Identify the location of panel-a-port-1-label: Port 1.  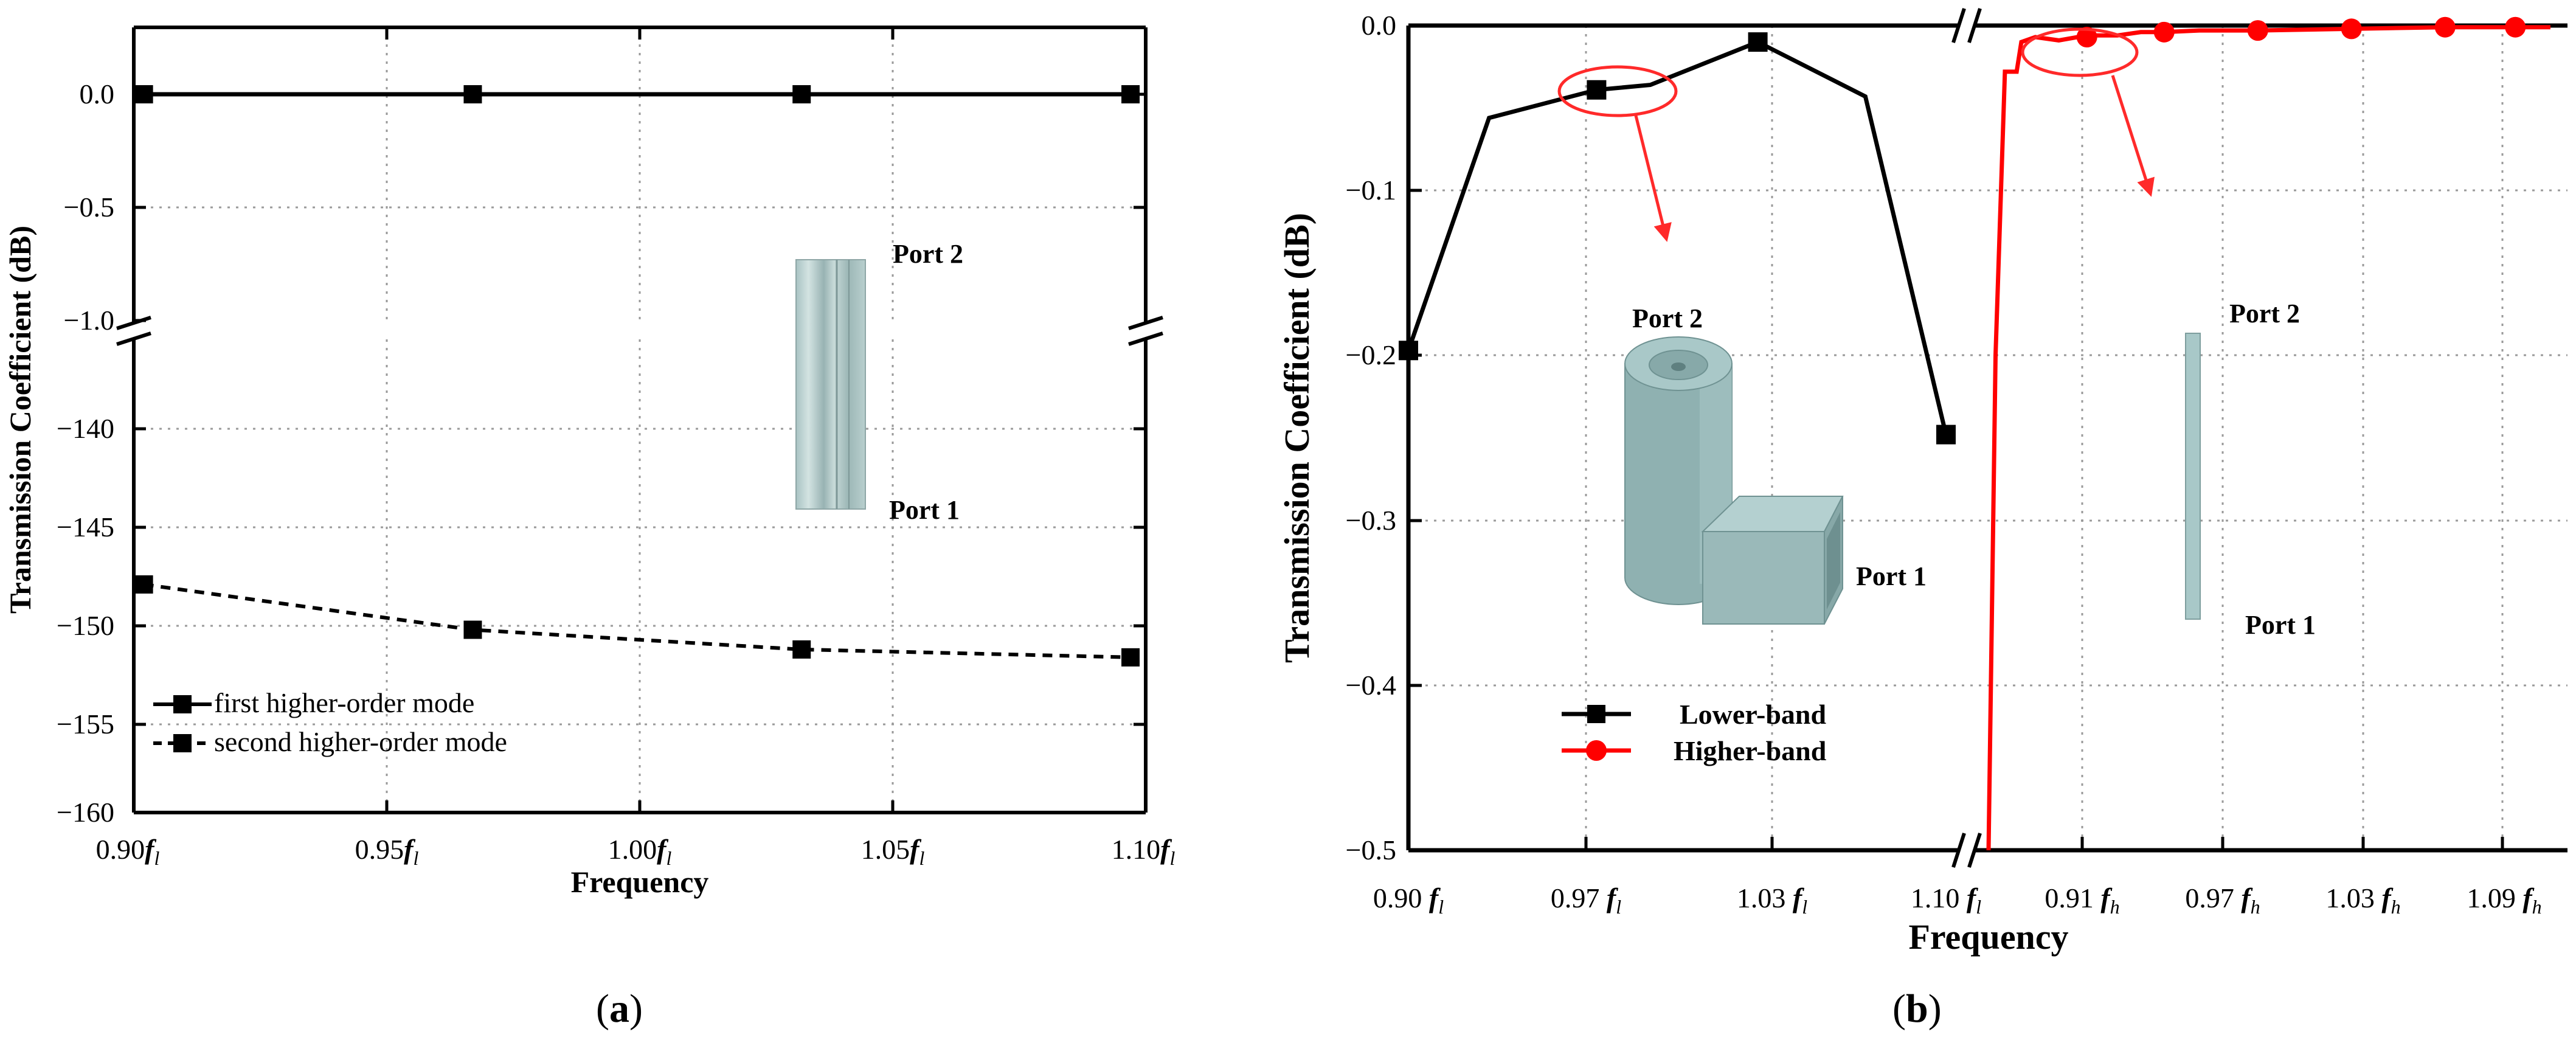
(924, 510).